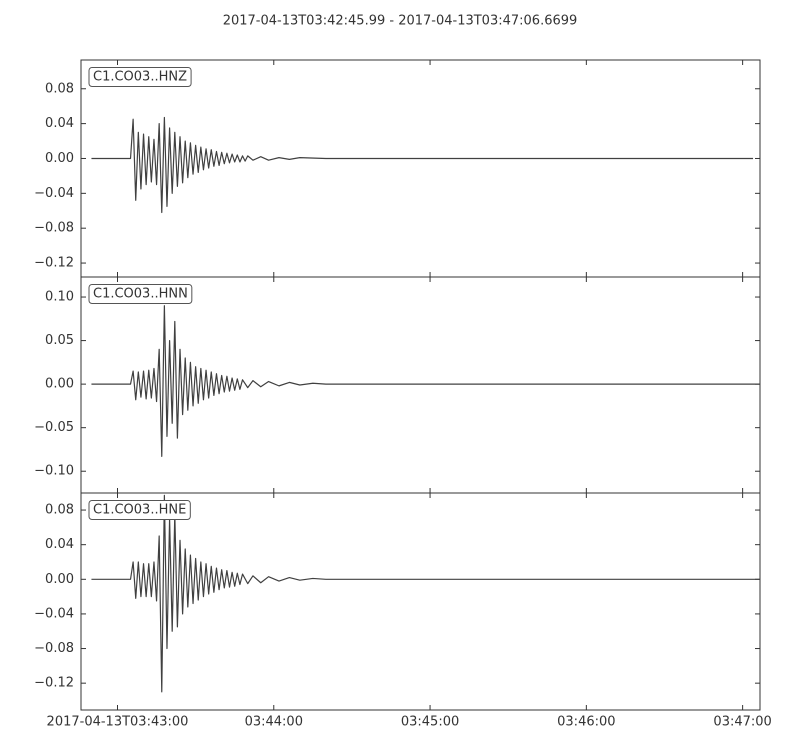 The image size is (800, 754). I want to click on trace-label: C1.CO03..HNN, so click(140, 294).